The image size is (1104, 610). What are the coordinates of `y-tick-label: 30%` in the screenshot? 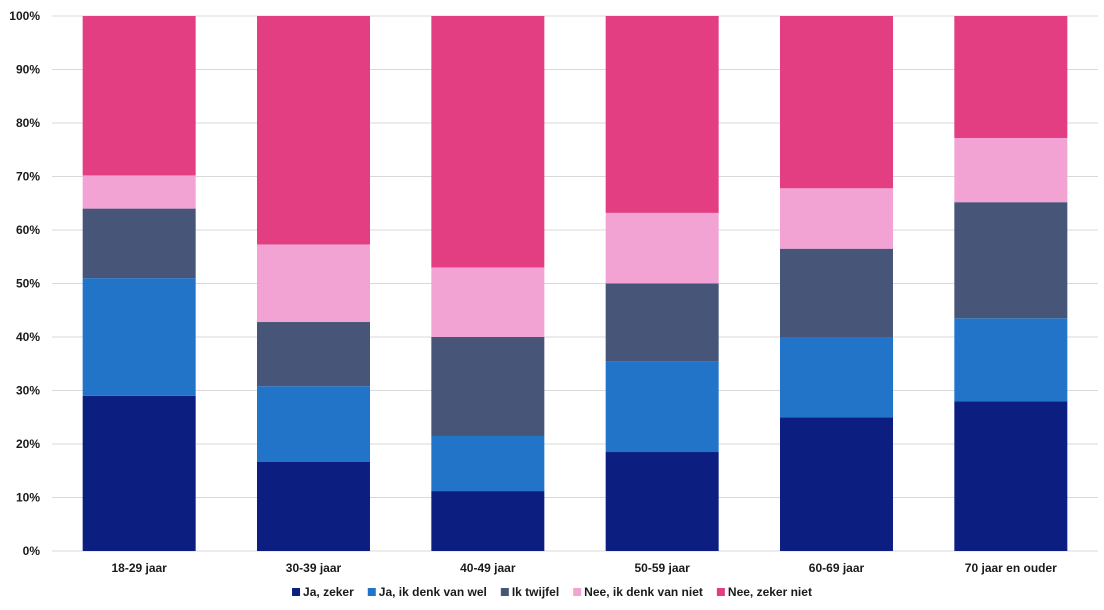 It's located at (28, 391).